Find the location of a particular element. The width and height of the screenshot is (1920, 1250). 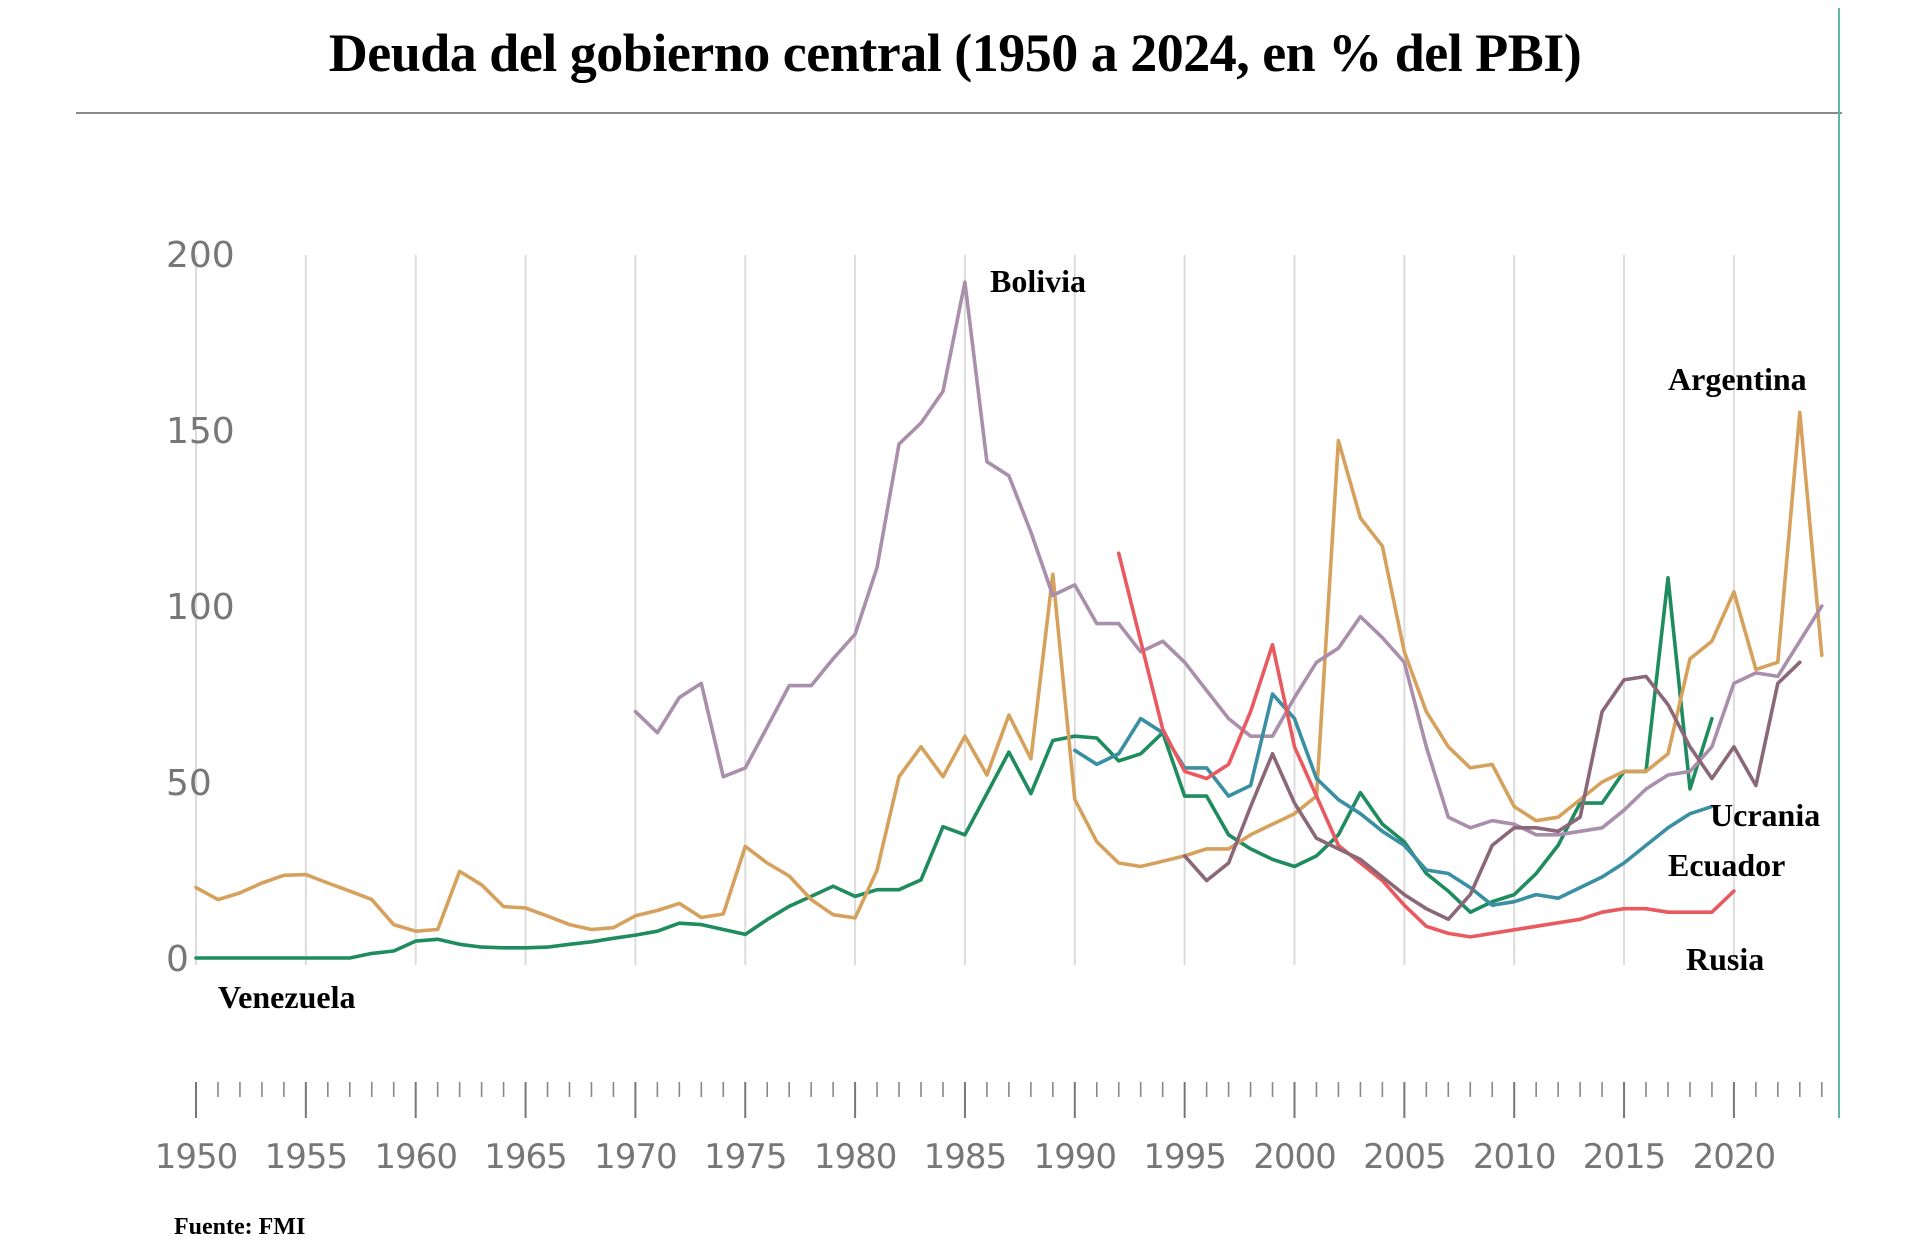

label-bolivia: Bolivia is located at coordinates (1038, 281).